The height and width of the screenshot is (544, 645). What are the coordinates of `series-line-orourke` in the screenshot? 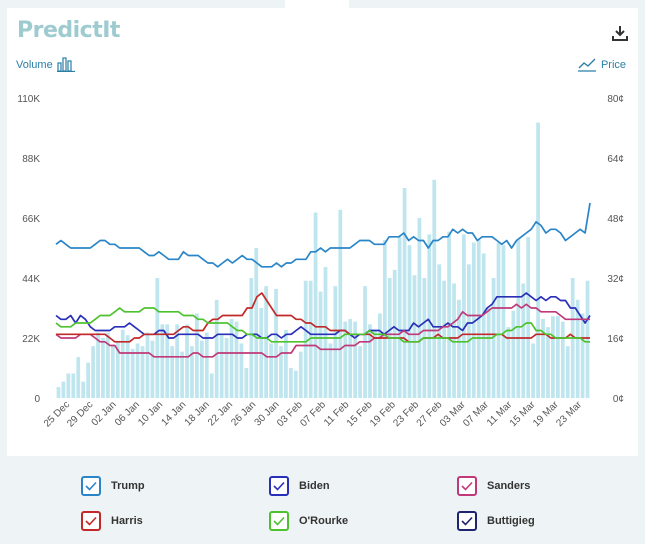 It's located at (322, 325).